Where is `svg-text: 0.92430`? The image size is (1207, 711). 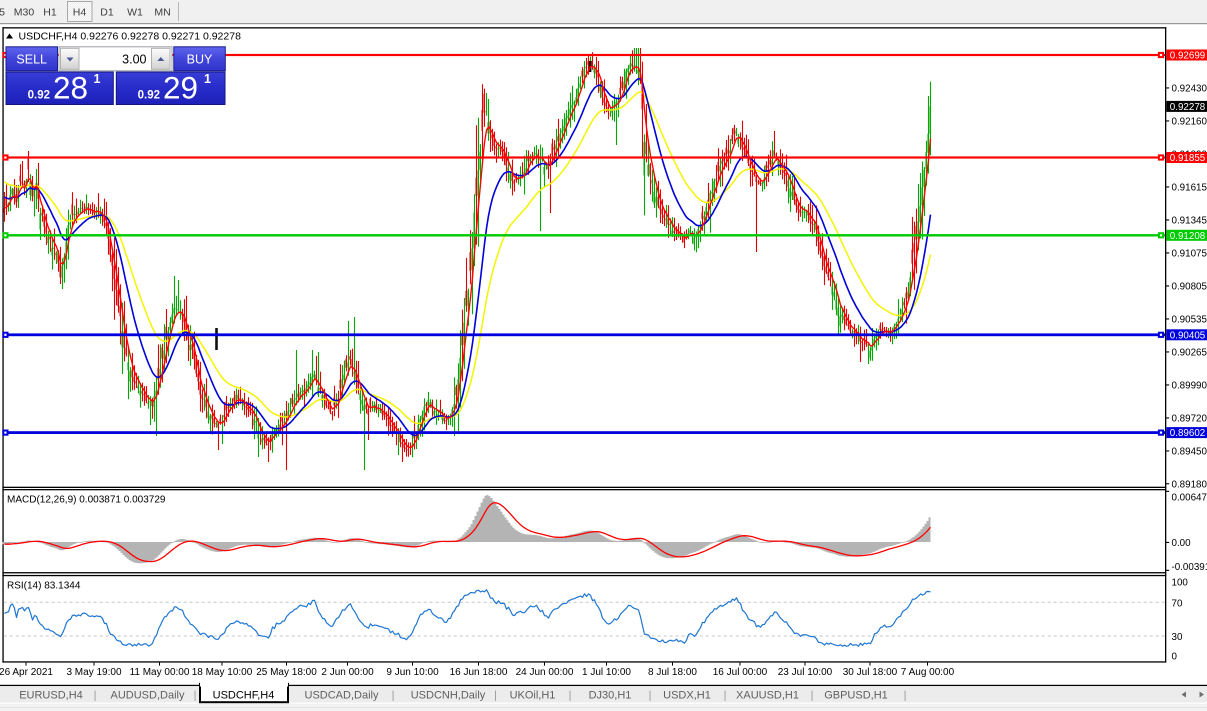
svg-text: 0.92430 is located at coordinates (1189, 89).